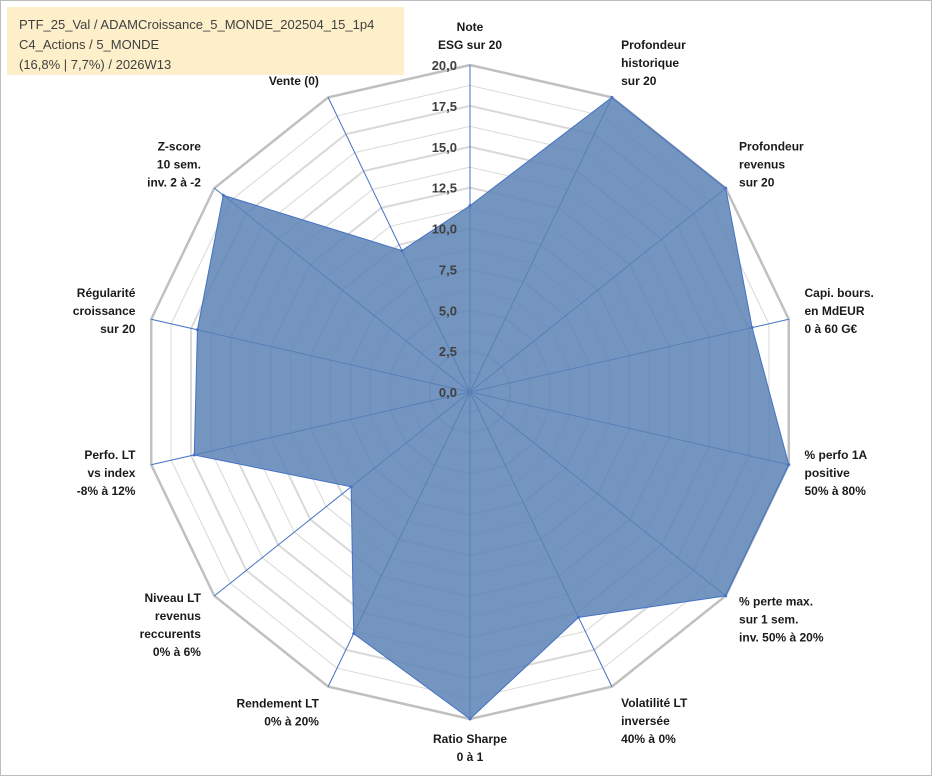 The image size is (932, 776). What do you see at coordinates (118, 329) in the screenshot?
I see `axis-label-regularite: sur 20` at bounding box center [118, 329].